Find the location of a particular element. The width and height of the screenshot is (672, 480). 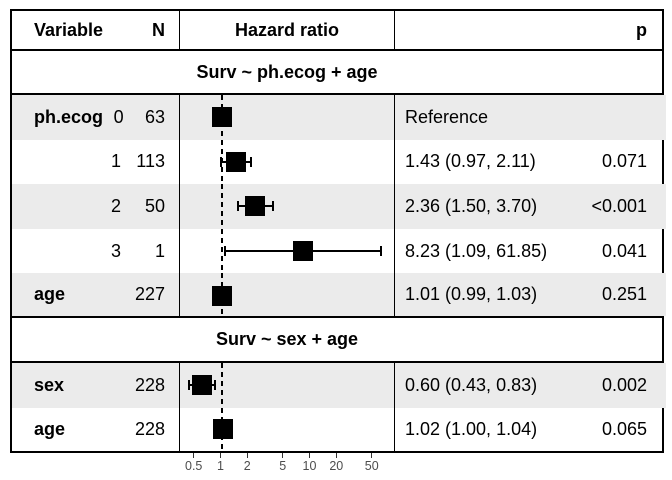

variable-n-cell: ph.ecog 0 63 is located at coordinates (95, 117).